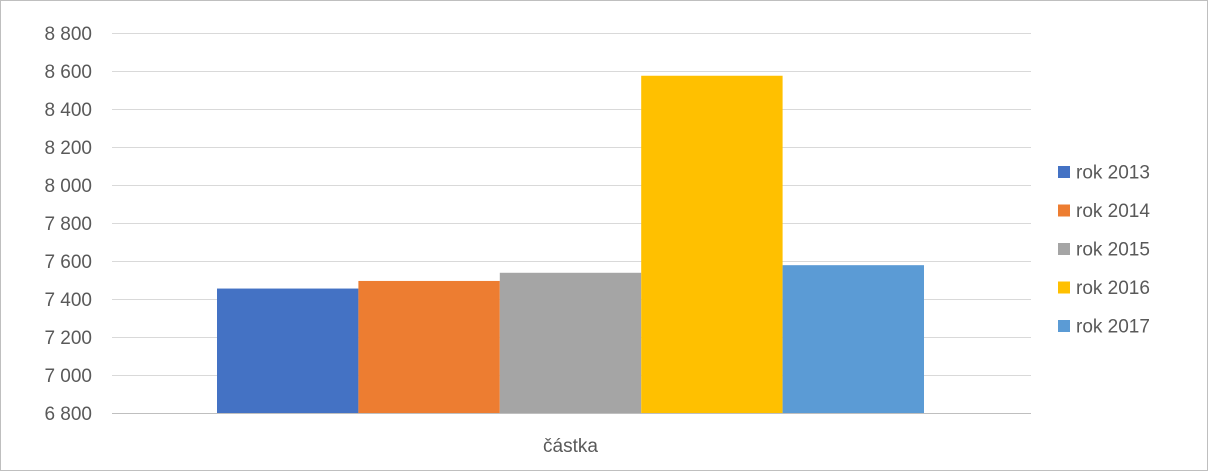  What do you see at coordinates (68, 72) in the screenshot?
I see `y-tick-label: 8 600` at bounding box center [68, 72].